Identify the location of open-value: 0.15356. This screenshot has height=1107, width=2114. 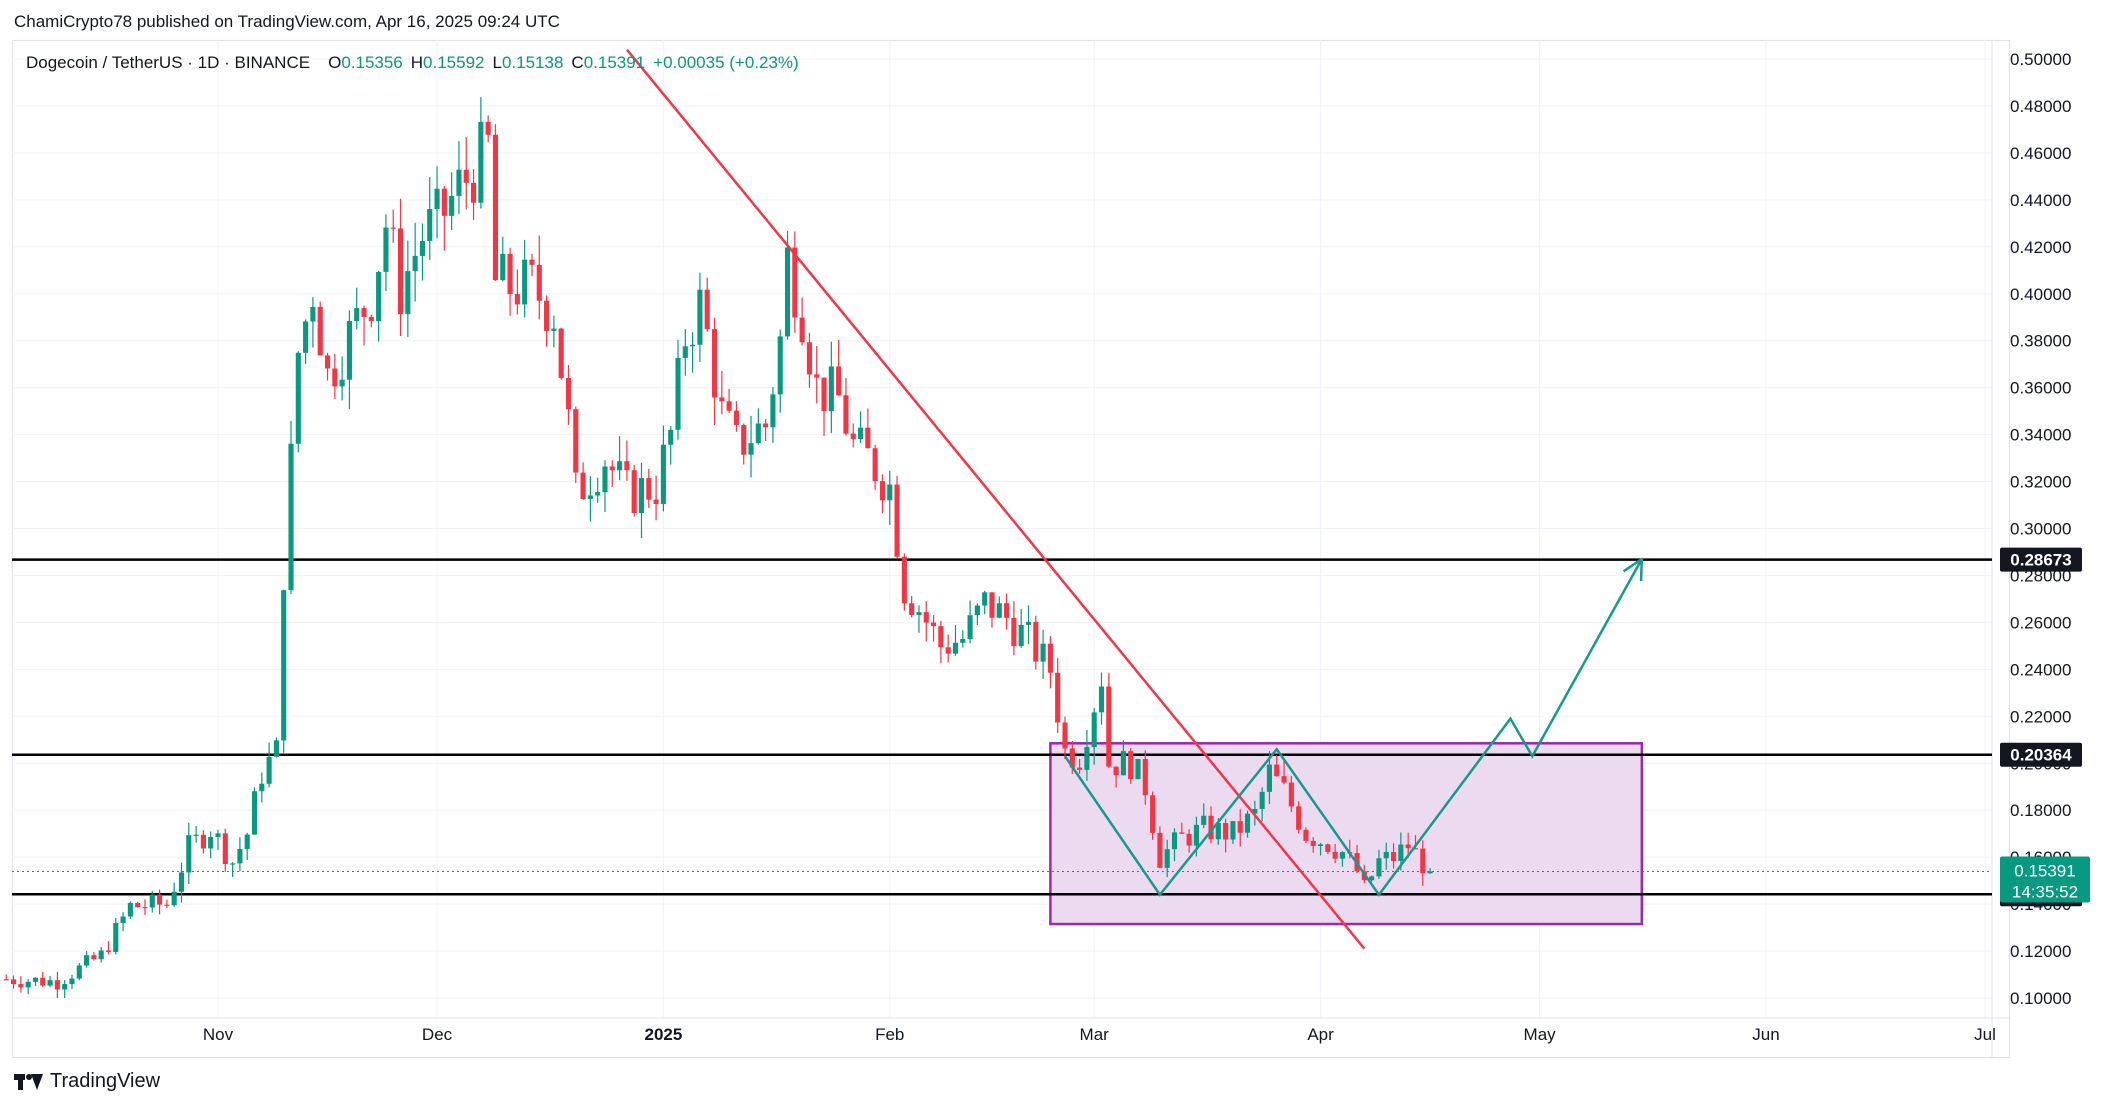
(372, 62).